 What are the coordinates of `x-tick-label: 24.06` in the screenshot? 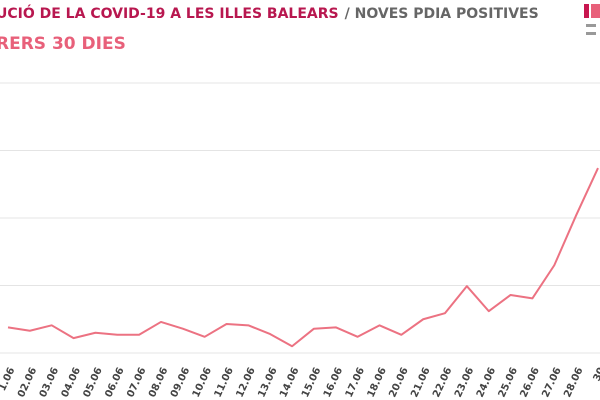 It's located at (486, 382).